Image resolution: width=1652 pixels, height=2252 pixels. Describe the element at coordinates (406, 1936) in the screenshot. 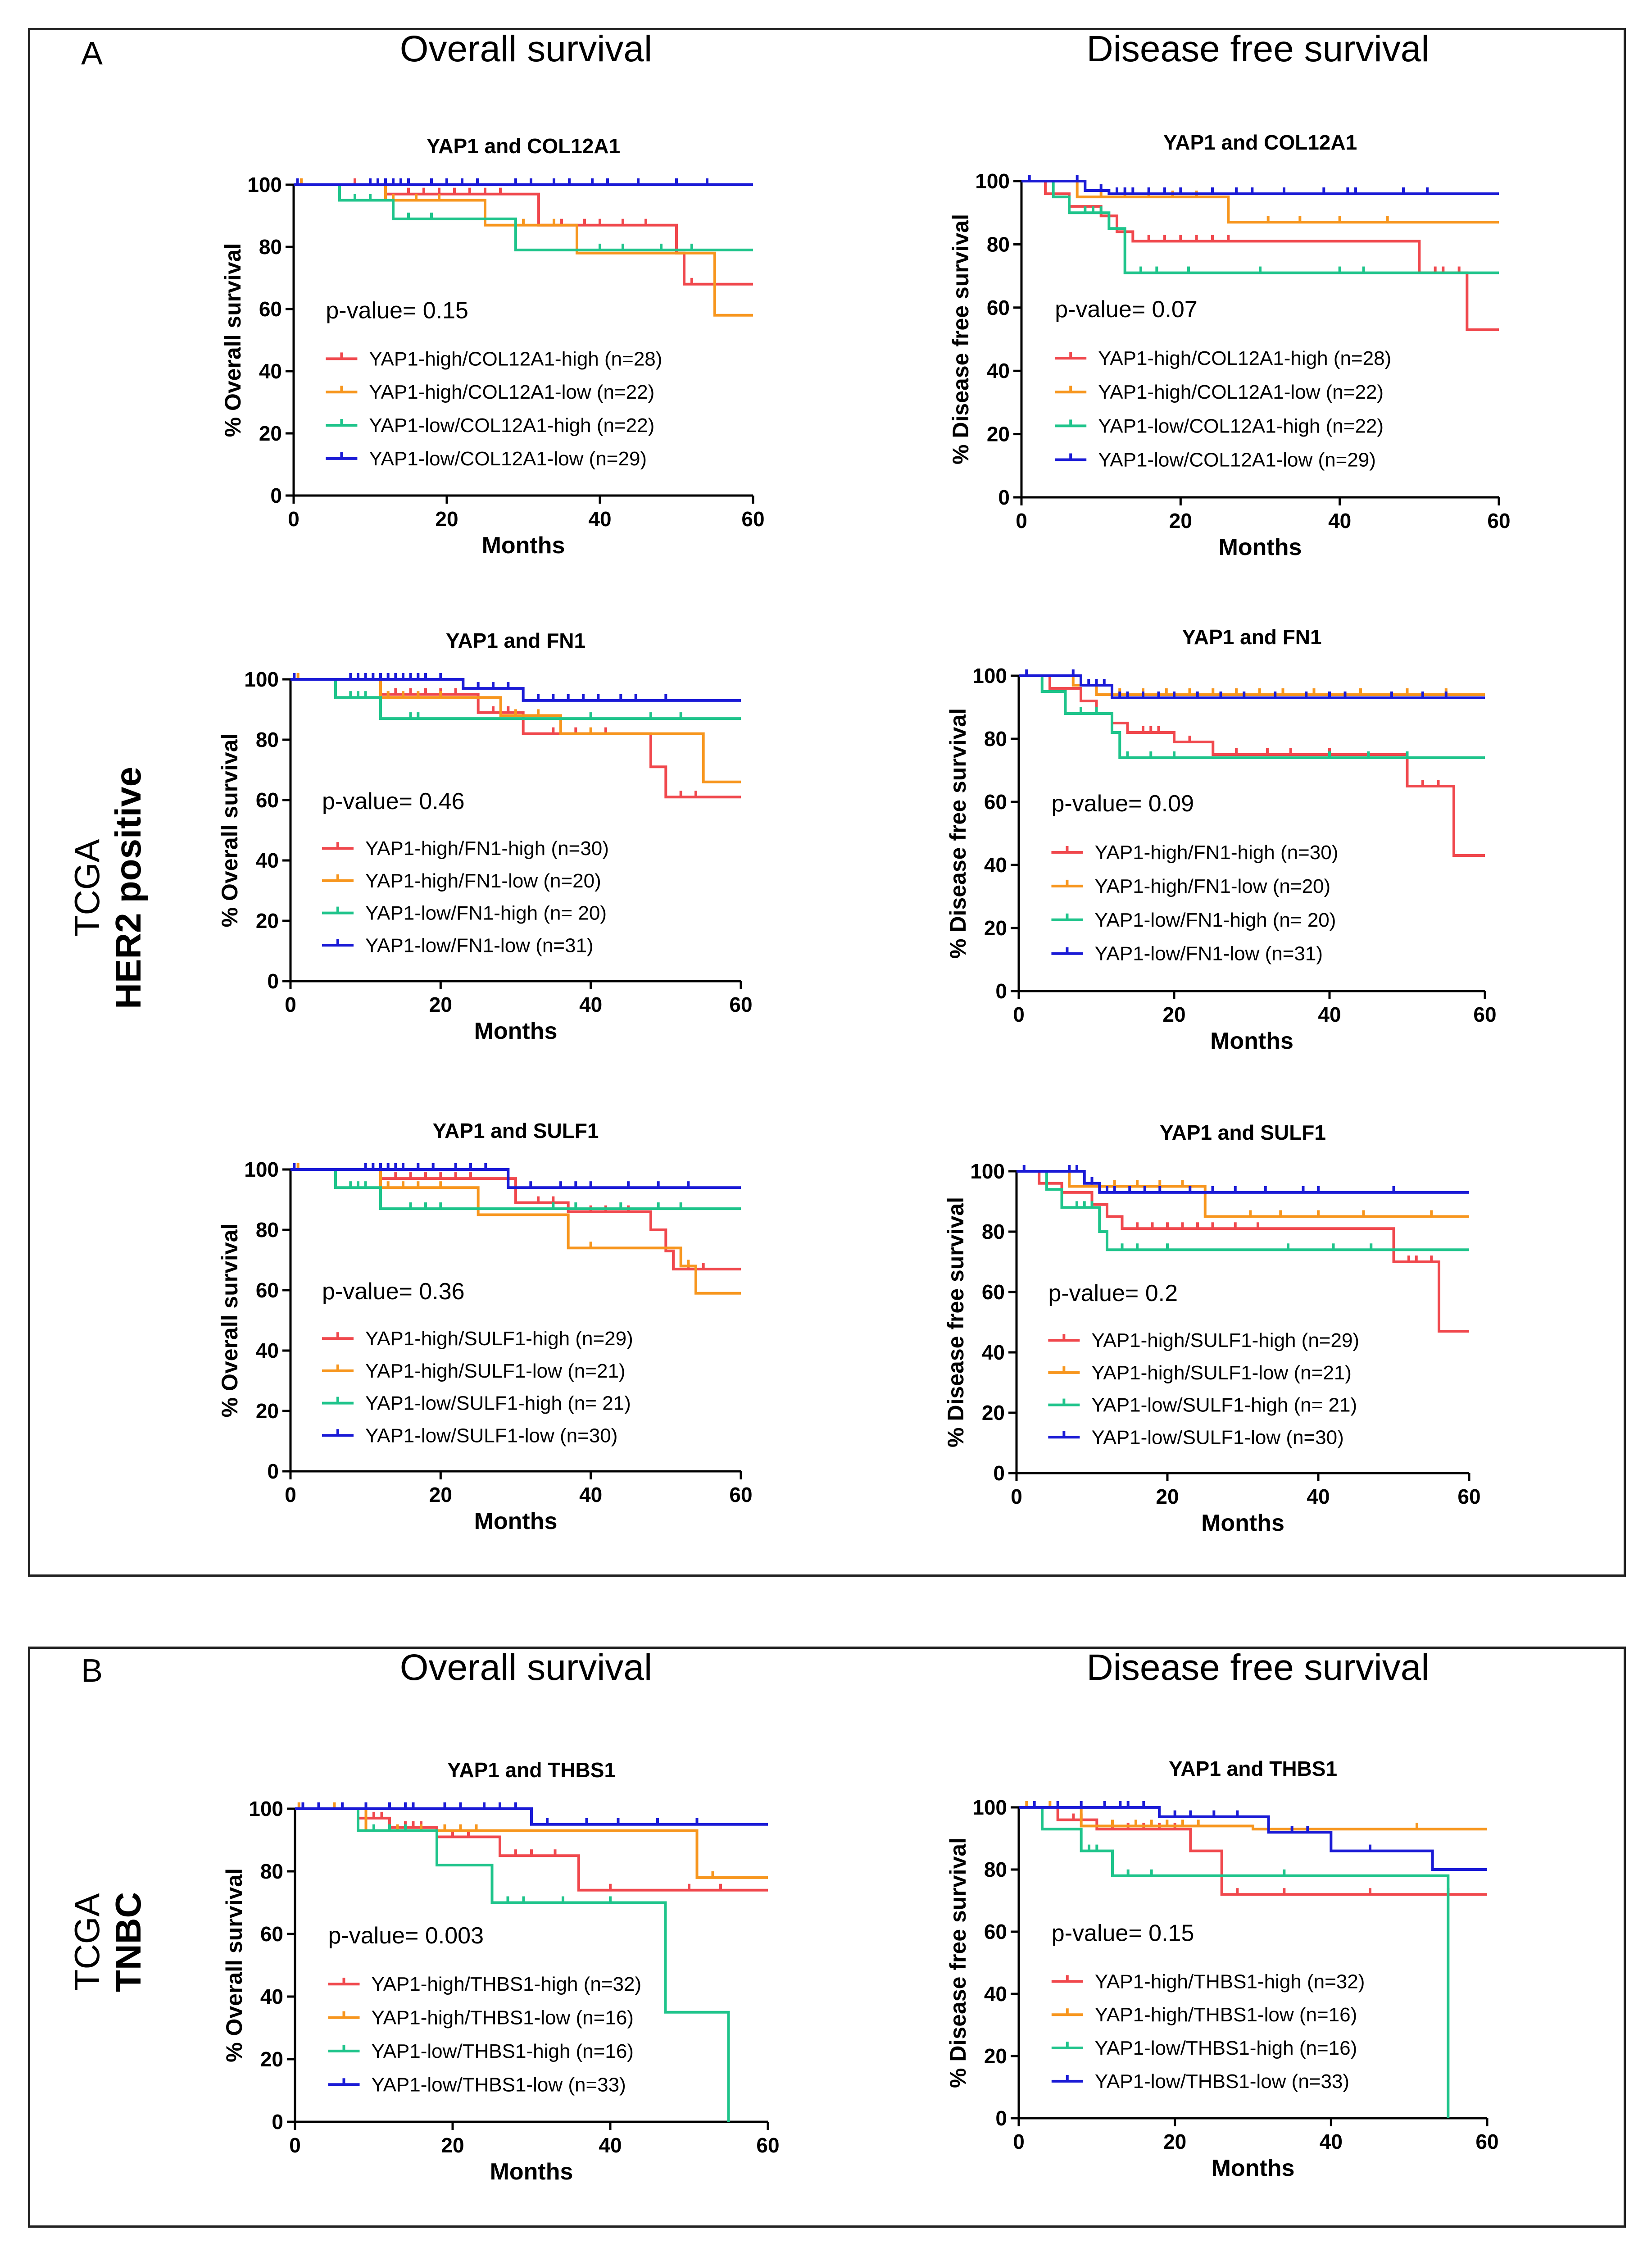

I see `p-value: p-value= 0.003` at that location.